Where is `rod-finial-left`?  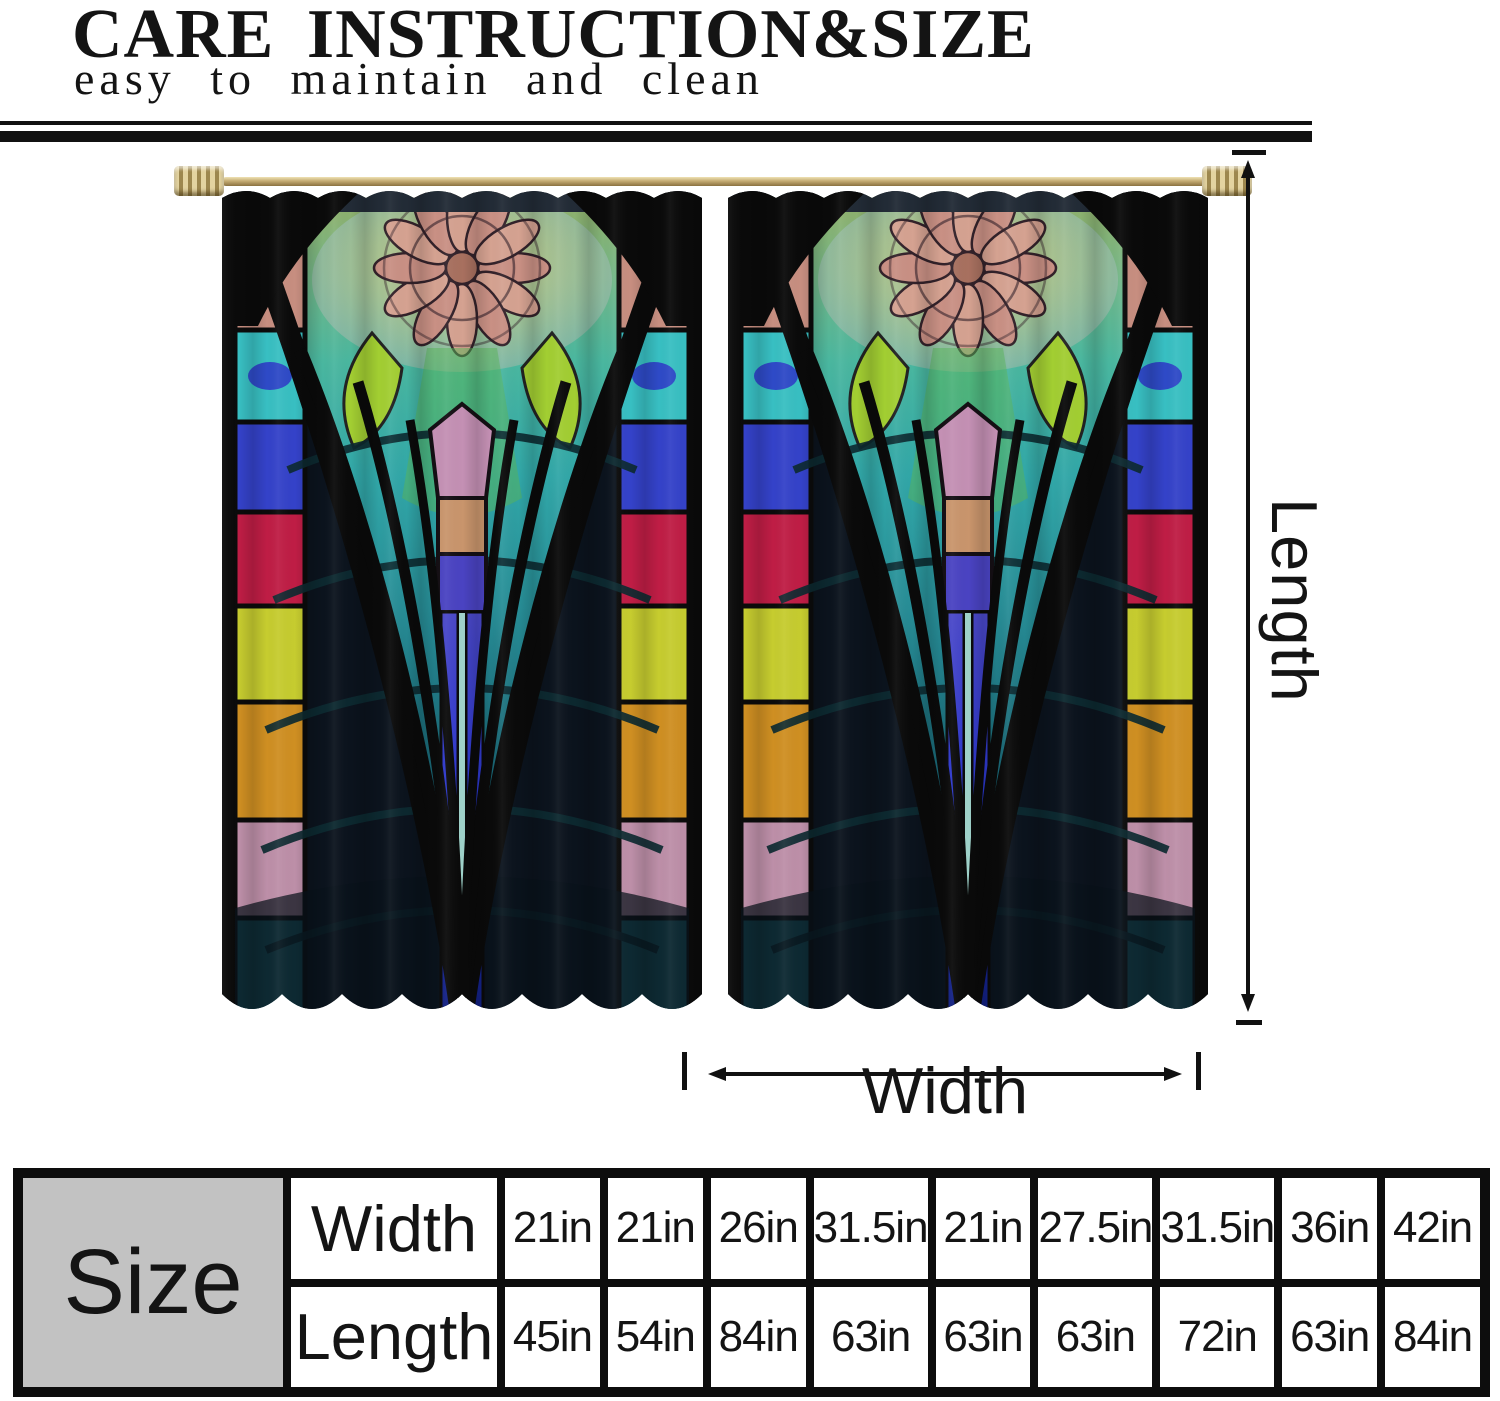 rod-finial-left is located at coordinates (199, 181).